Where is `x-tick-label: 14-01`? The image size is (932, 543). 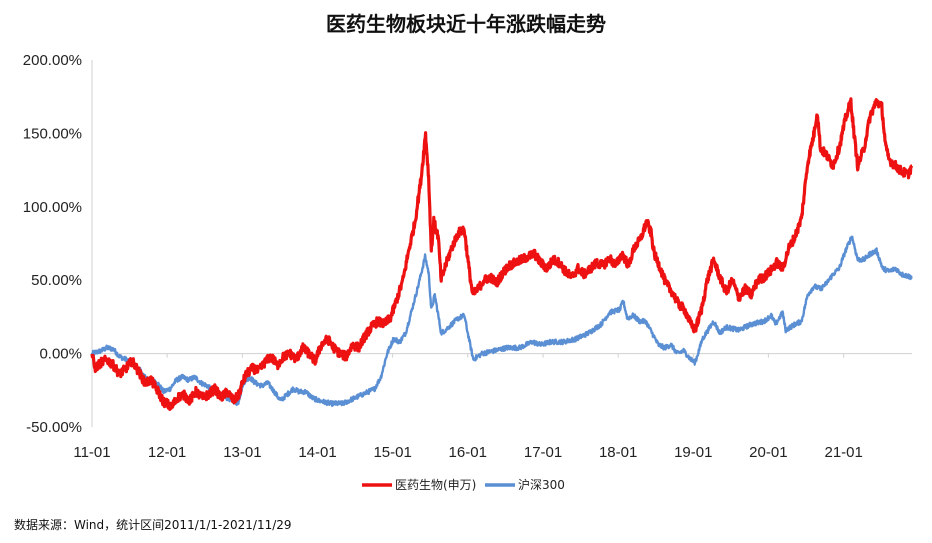 x-tick-label: 14-01 is located at coordinates (317, 452).